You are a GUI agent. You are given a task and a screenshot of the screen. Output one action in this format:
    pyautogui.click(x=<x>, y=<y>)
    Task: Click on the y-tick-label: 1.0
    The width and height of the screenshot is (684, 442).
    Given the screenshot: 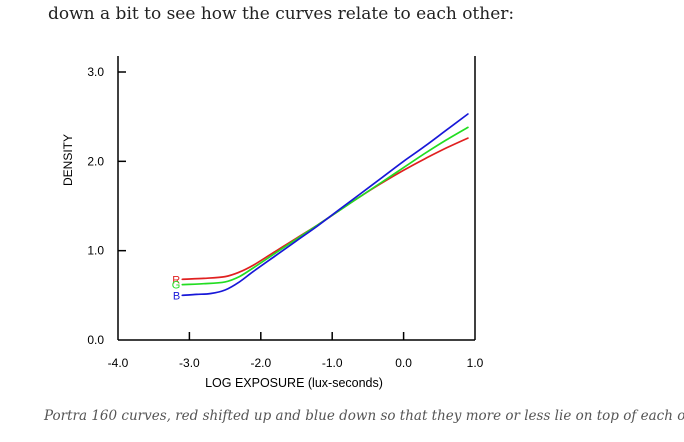 What is the action you would take?
    pyautogui.click(x=95, y=251)
    